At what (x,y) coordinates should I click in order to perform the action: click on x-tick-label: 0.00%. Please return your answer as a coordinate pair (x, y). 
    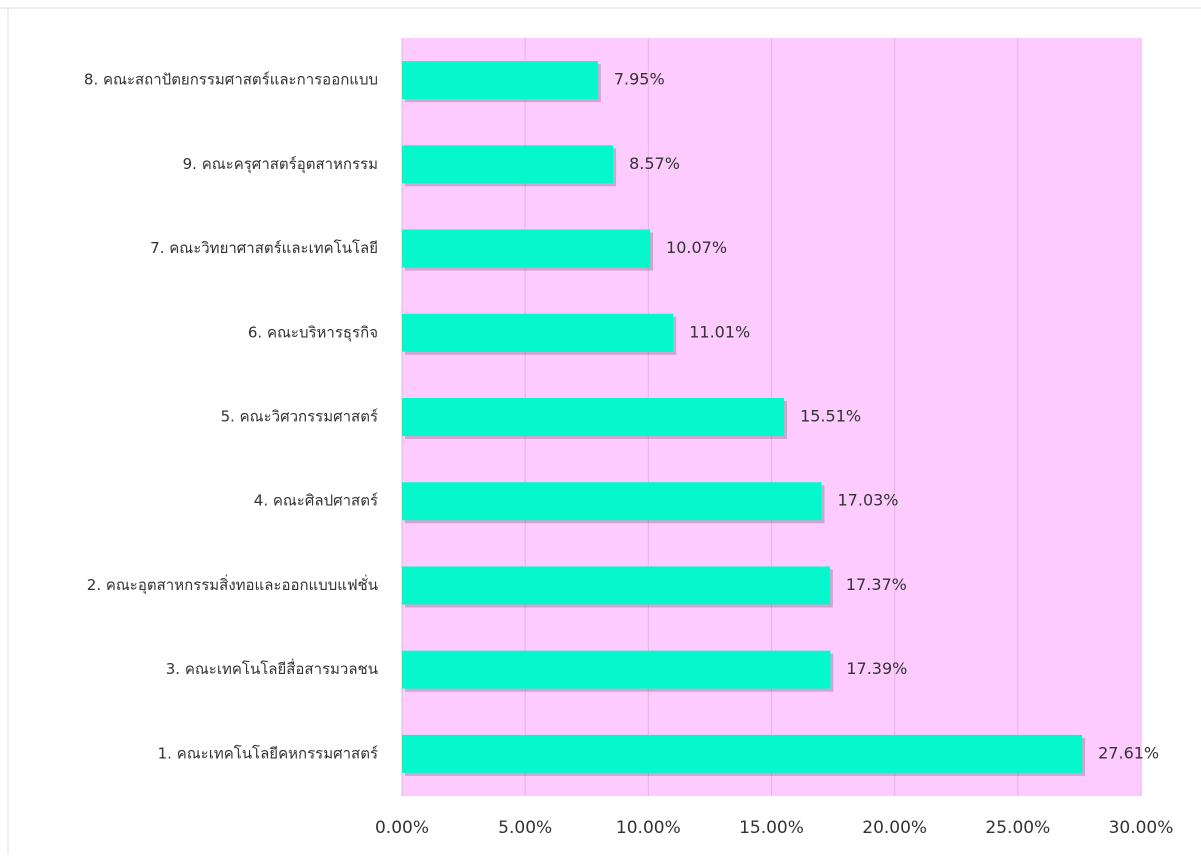
    Looking at the image, I should click on (402, 828).